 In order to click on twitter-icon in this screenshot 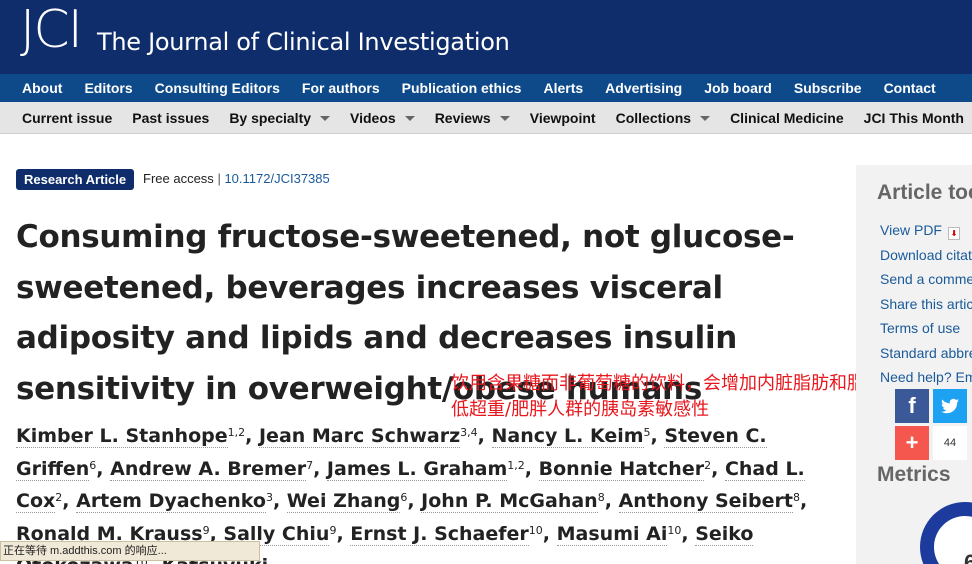, I will do `click(950, 406)`.